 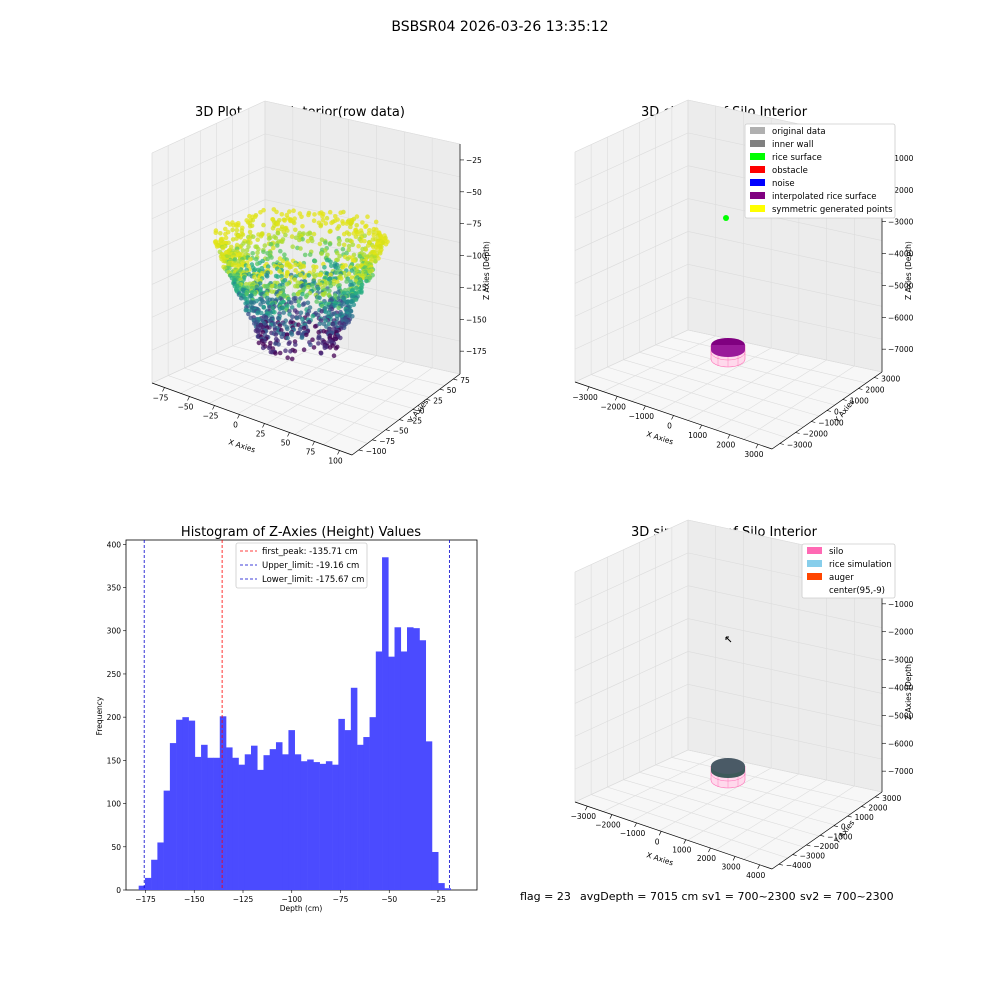 What do you see at coordinates (757, 195) in the screenshot?
I see `classify-legend-swatch` at bounding box center [757, 195].